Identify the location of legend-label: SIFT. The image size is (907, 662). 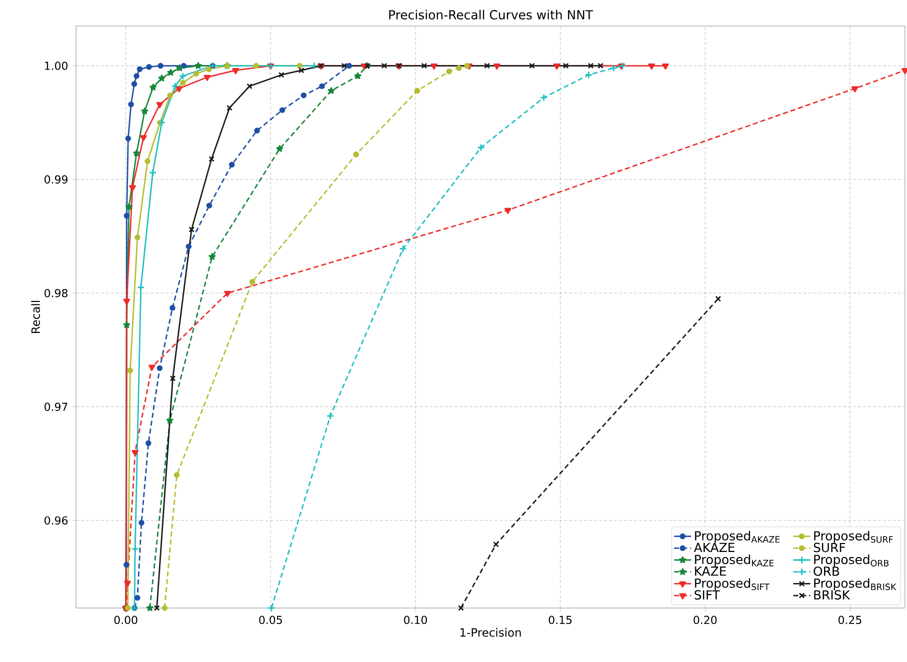
(707, 595).